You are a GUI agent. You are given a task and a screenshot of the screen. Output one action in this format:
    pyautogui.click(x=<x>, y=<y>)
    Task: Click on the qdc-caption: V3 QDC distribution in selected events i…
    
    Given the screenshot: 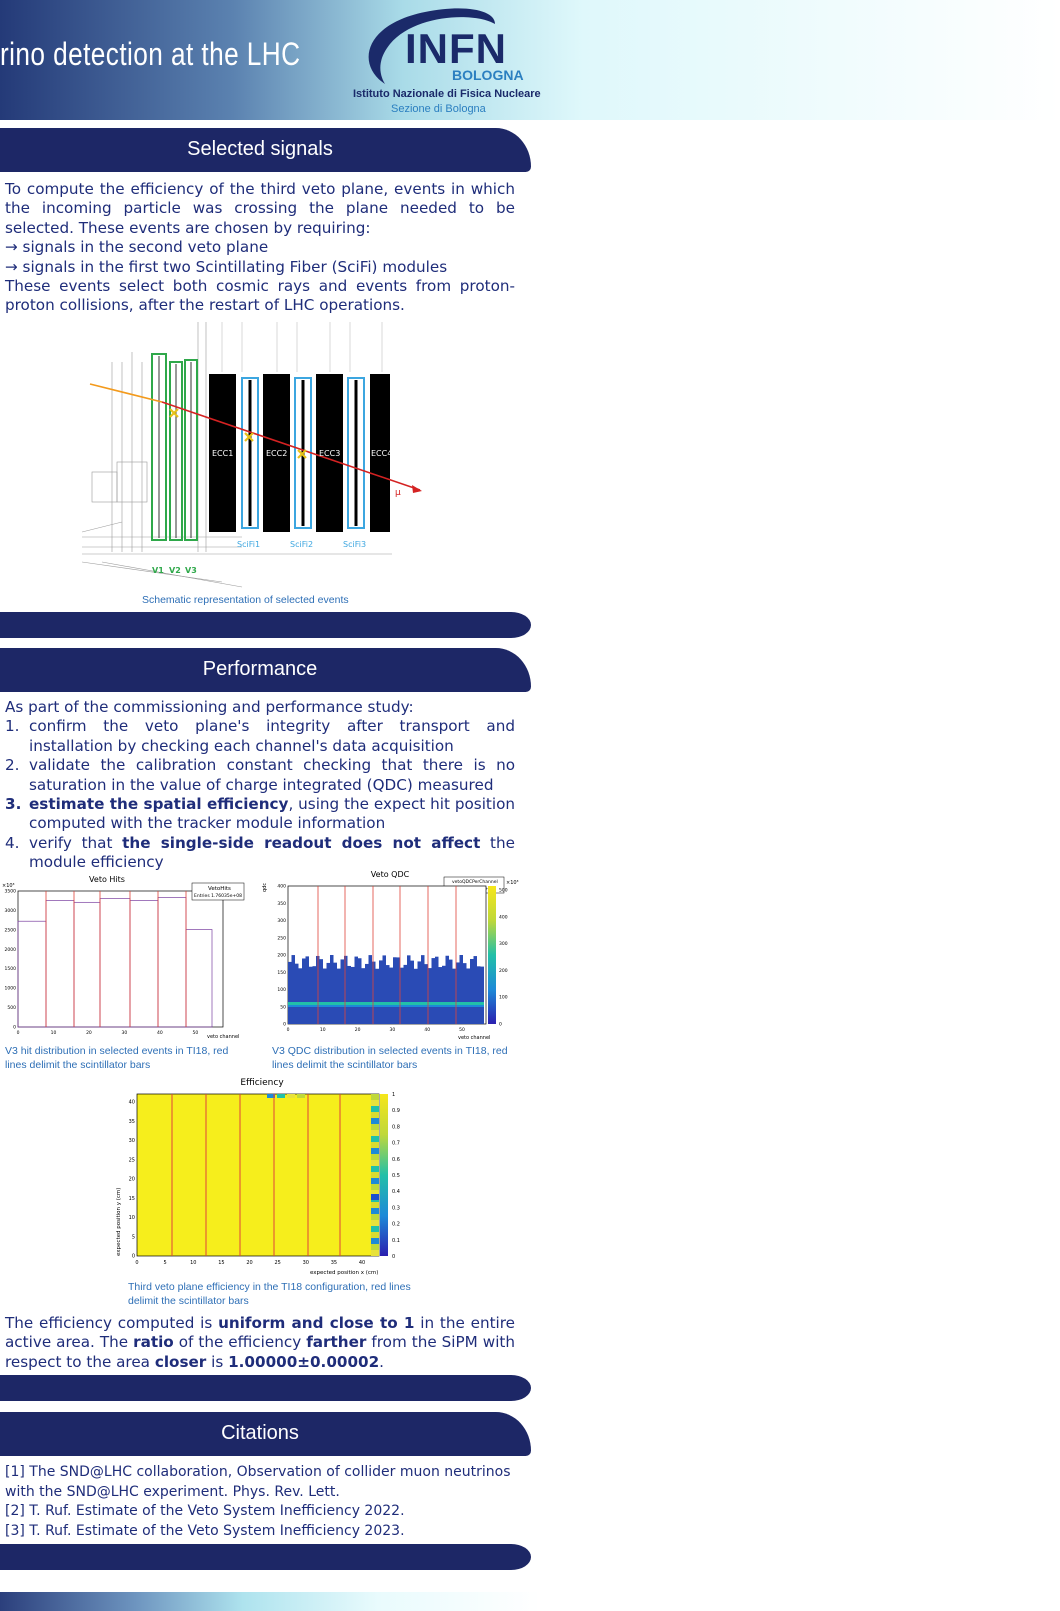 What is the action you would take?
    pyautogui.click(x=390, y=1058)
    